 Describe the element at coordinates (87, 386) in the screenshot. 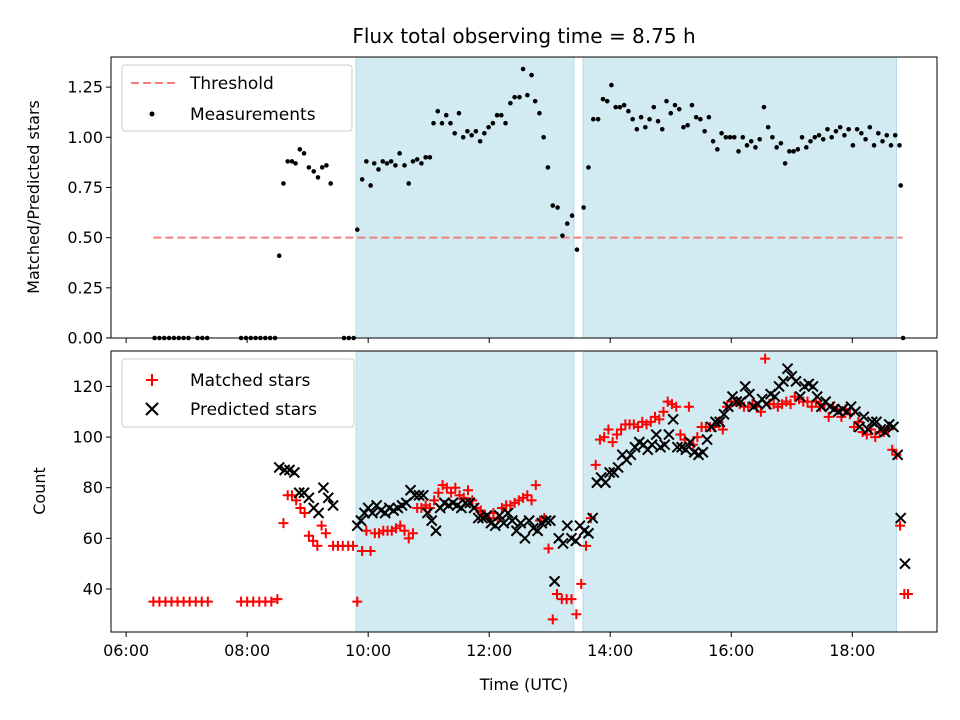

I see `y-tick-label: 120` at that location.